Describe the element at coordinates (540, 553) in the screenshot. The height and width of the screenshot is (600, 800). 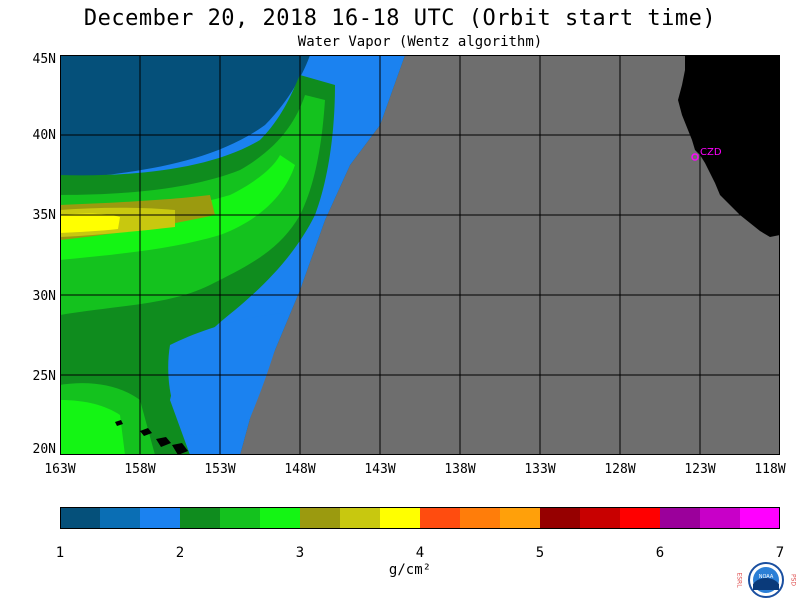
I see `colorbar-tick-5: 5` at that location.